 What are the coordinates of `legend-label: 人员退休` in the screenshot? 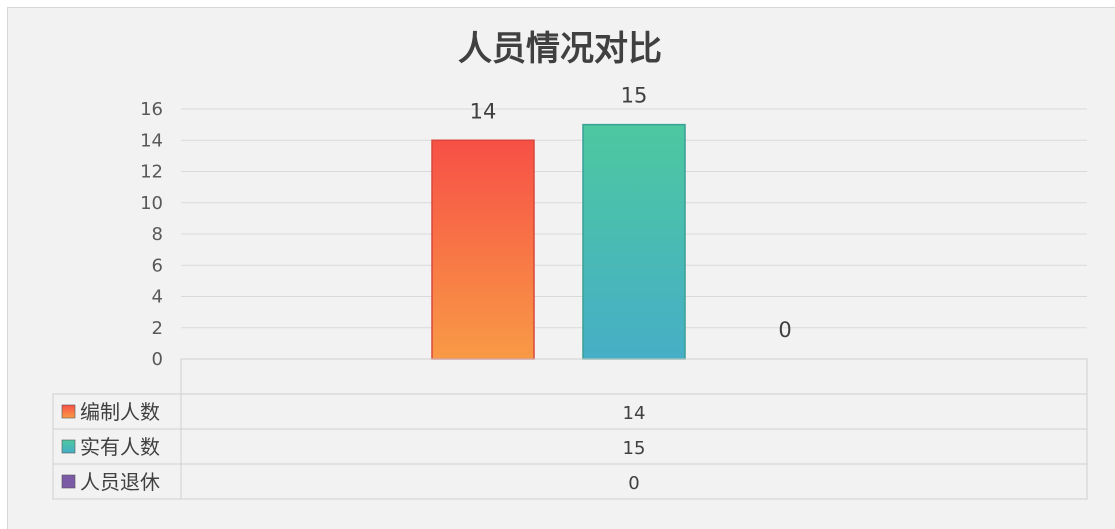 It's located at (120, 482).